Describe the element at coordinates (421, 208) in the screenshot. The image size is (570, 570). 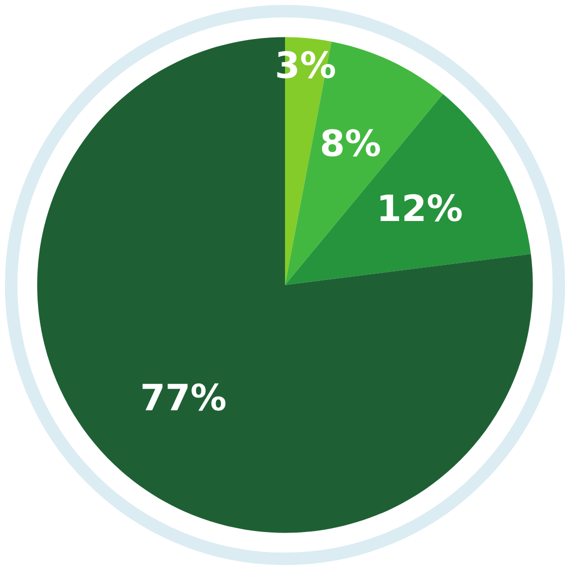
I see `data-label: 12%` at that location.